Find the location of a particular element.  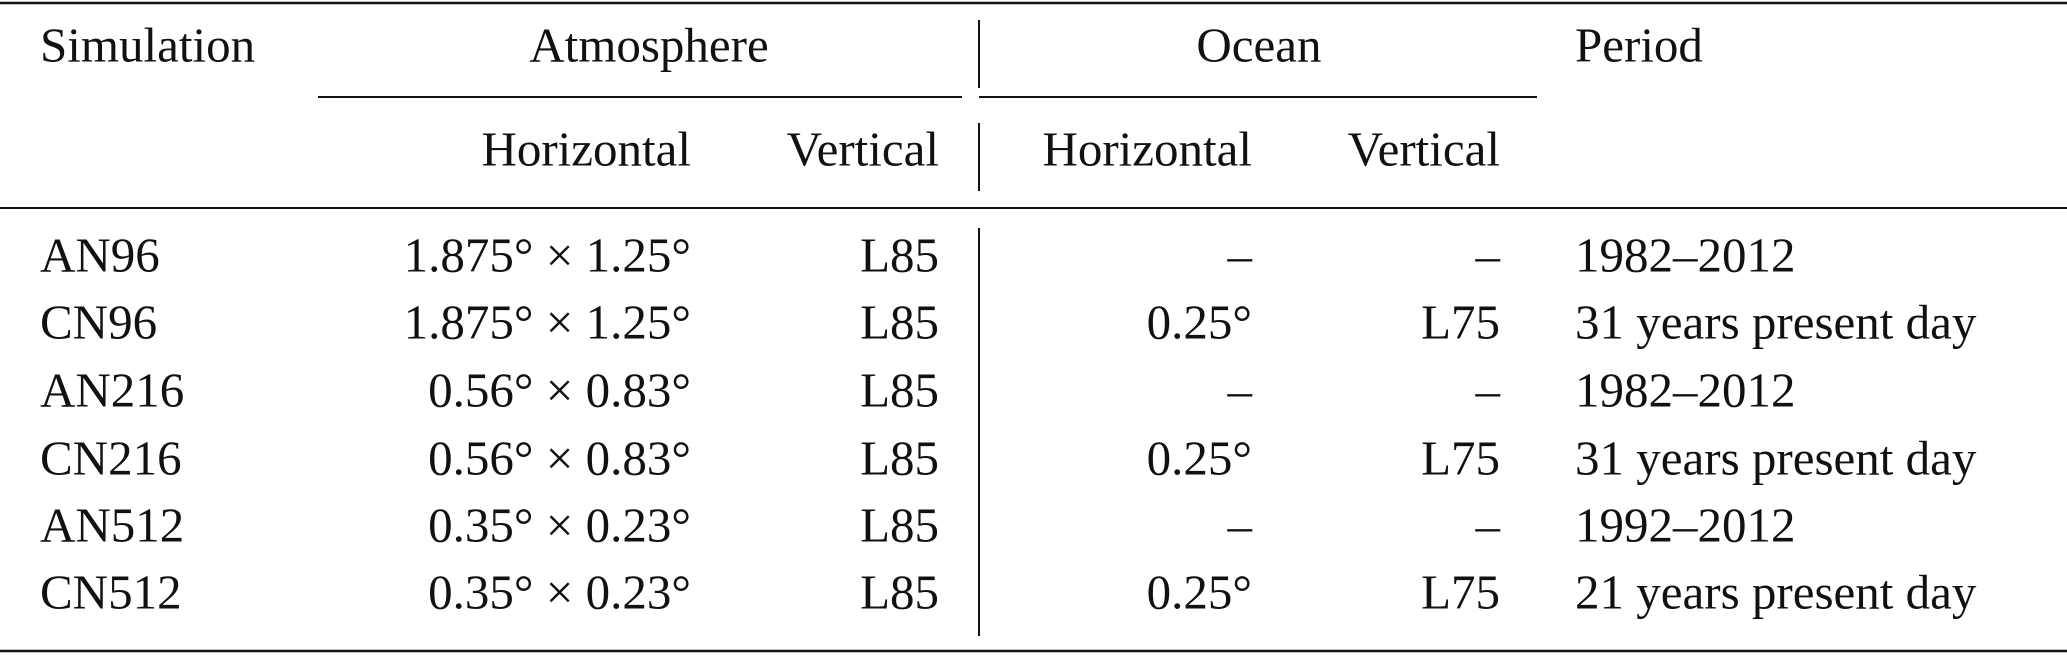

header-cell: Period is located at coordinates (1639, 44).